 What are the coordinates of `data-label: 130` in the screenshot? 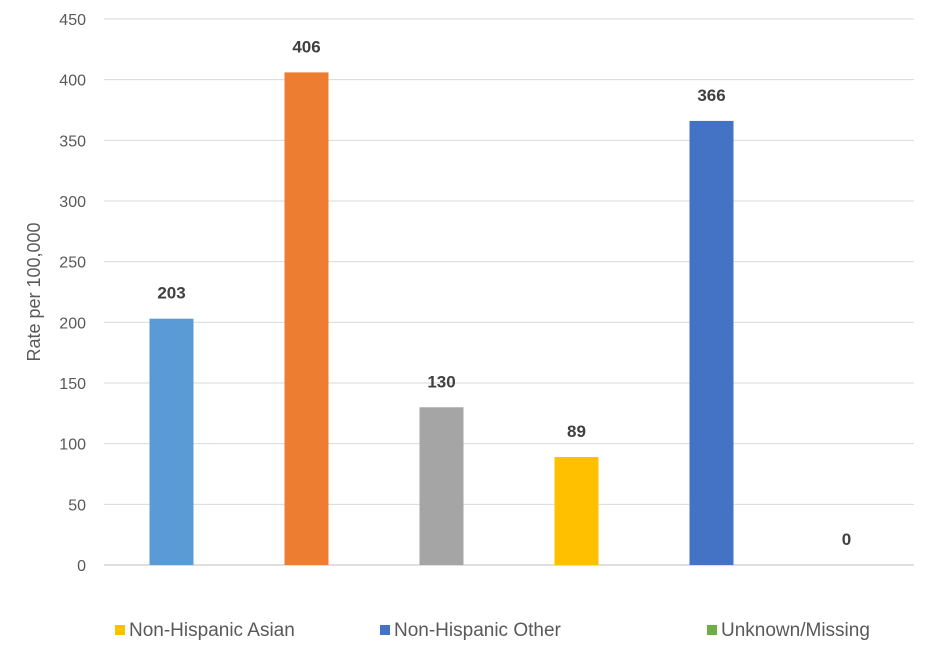 It's located at (441, 381).